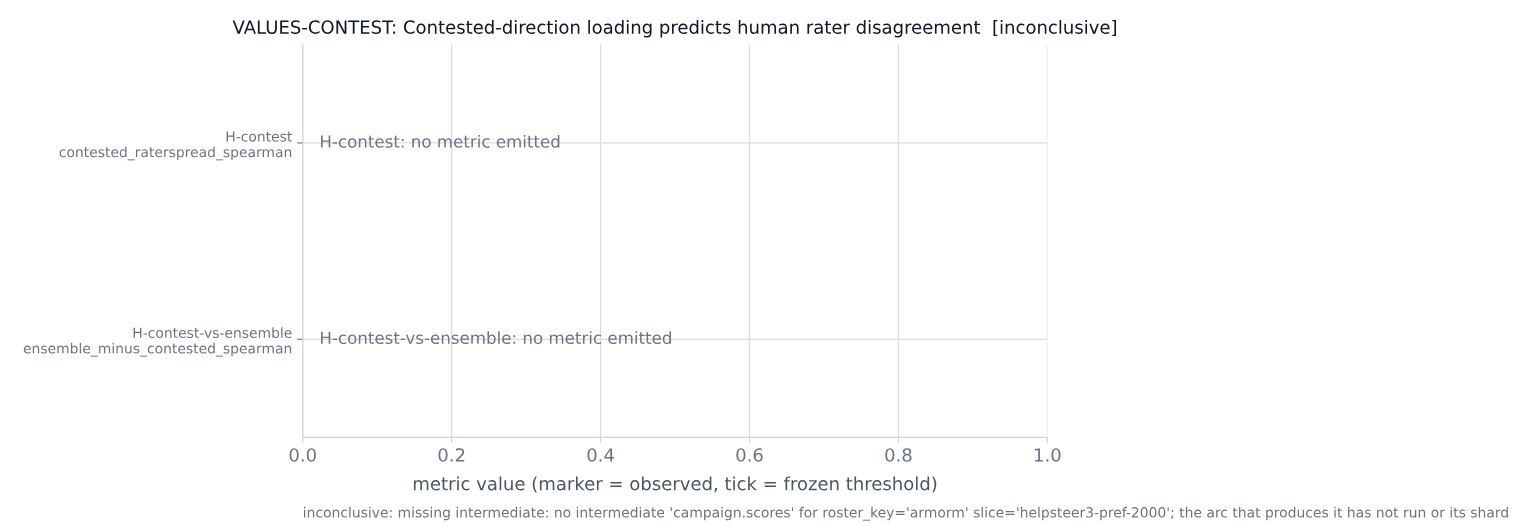 This screenshot has height=527, width=1529. What do you see at coordinates (674, 28) in the screenshot?
I see `chart-title: VALUES-CONTEST: Contested-direction loading predicts human rater disagreement [inconclusive]` at bounding box center [674, 28].